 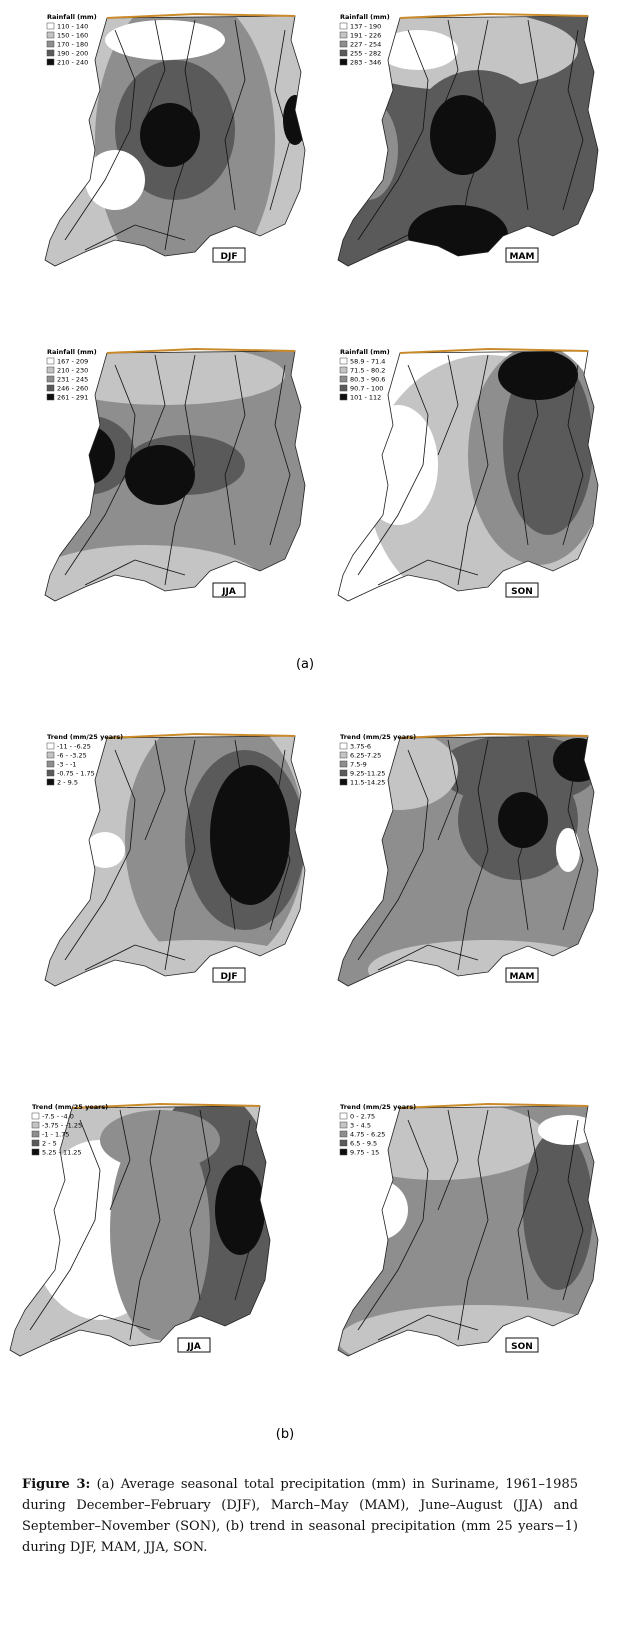 I want to click on subfigure-label: (b), so click(x=285, y=1434).